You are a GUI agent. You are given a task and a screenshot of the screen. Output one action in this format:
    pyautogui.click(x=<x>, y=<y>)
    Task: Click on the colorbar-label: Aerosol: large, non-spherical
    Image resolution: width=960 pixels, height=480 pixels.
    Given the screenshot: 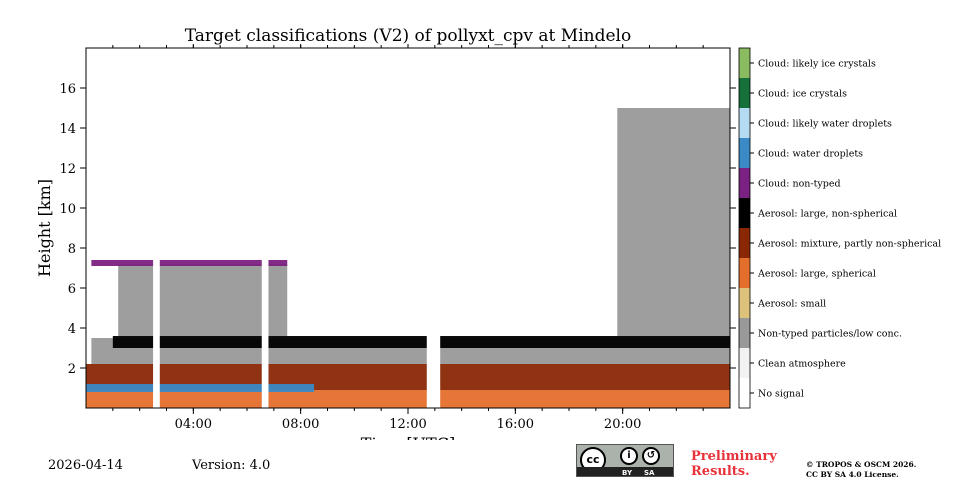 What is the action you would take?
    pyautogui.click(x=827, y=214)
    